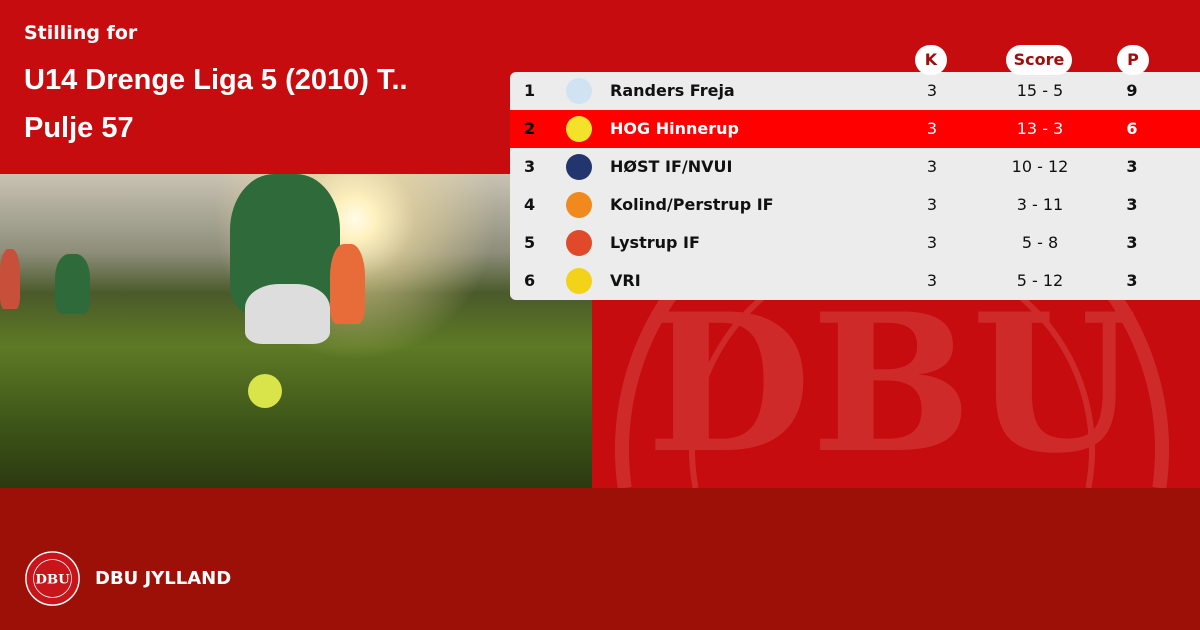 This screenshot has height=630, width=1200. I want to click on column-header-p: P, so click(1133, 60).